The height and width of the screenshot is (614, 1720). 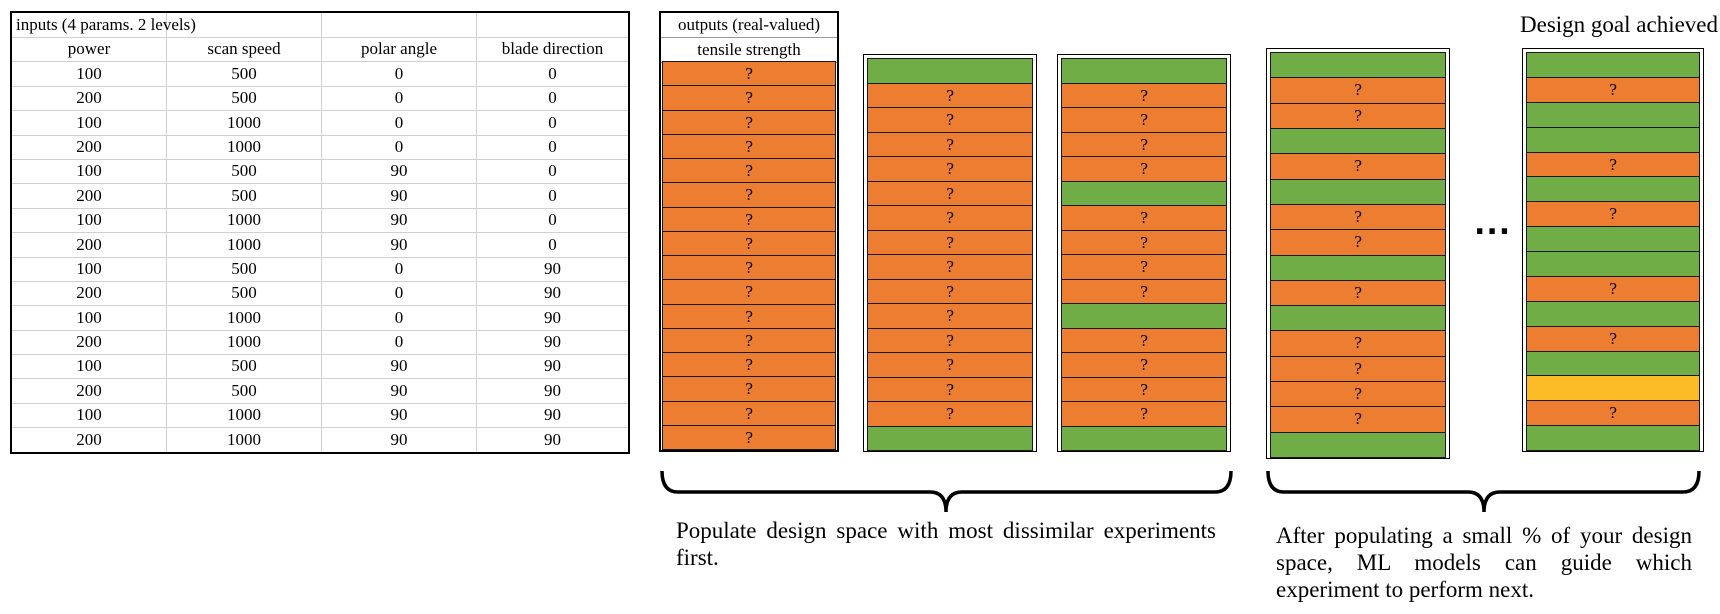 What do you see at coordinates (1619, 24) in the screenshot?
I see `design-goal-label: Design goal achieved` at bounding box center [1619, 24].